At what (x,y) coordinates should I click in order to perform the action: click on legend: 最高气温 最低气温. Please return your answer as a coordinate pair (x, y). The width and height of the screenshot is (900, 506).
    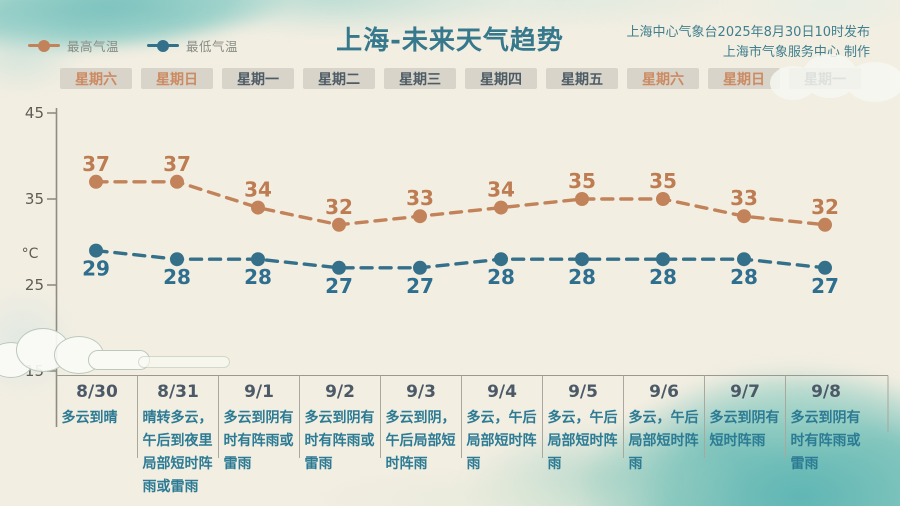
    Looking at the image, I should click on (133, 45).